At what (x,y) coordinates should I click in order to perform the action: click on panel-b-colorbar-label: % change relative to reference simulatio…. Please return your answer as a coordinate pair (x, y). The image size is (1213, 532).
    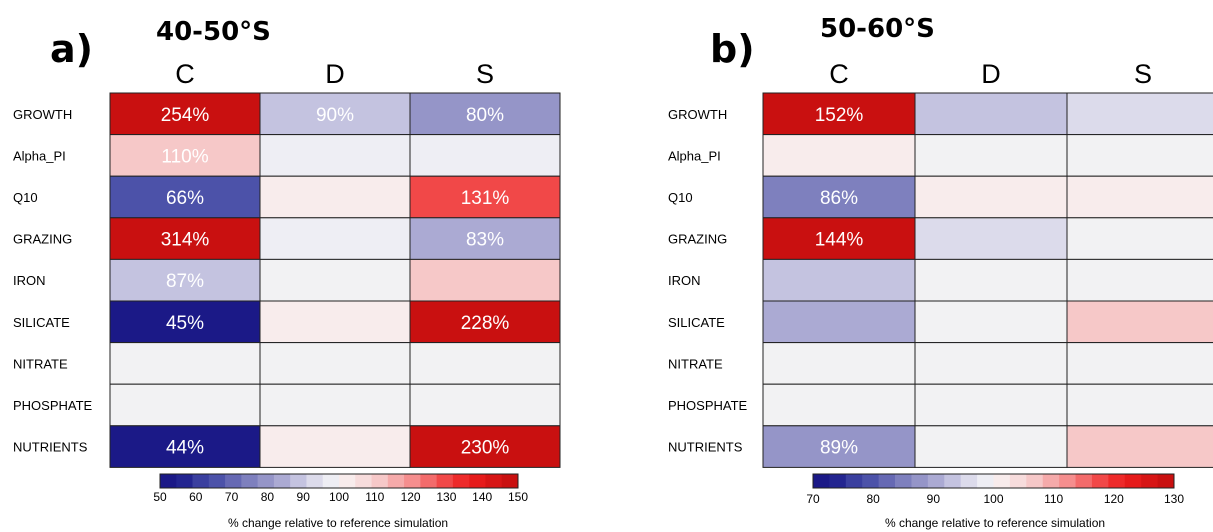
    Looking at the image, I should click on (995, 523).